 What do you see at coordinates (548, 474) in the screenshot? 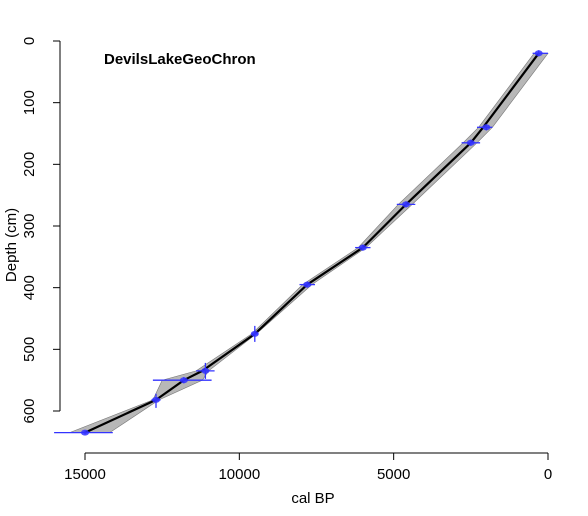
I see `x-tick-label: 0` at bounding box center [548, 474].